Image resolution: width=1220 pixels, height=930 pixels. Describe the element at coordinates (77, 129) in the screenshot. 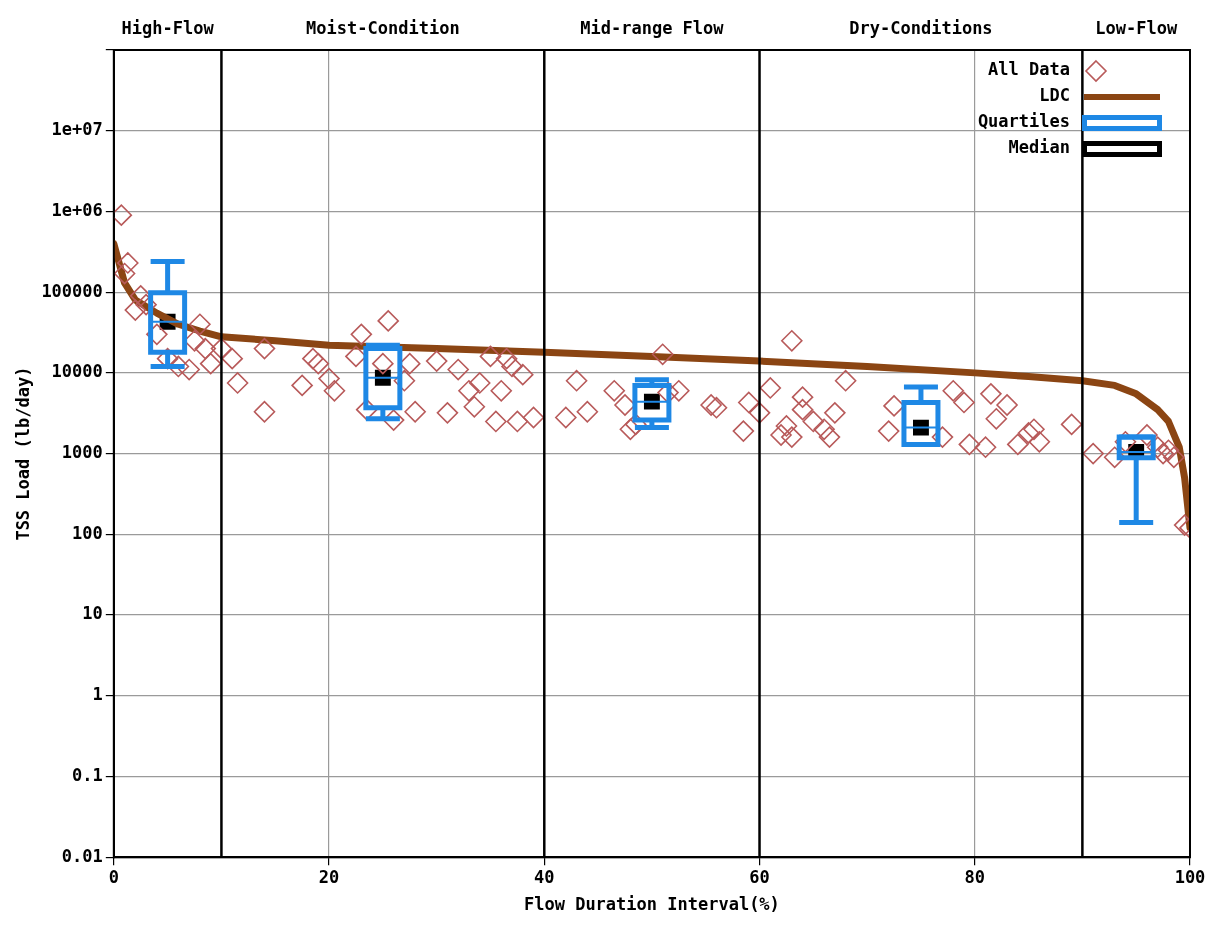

I see `y-tick-label: 1e+07` at that location.